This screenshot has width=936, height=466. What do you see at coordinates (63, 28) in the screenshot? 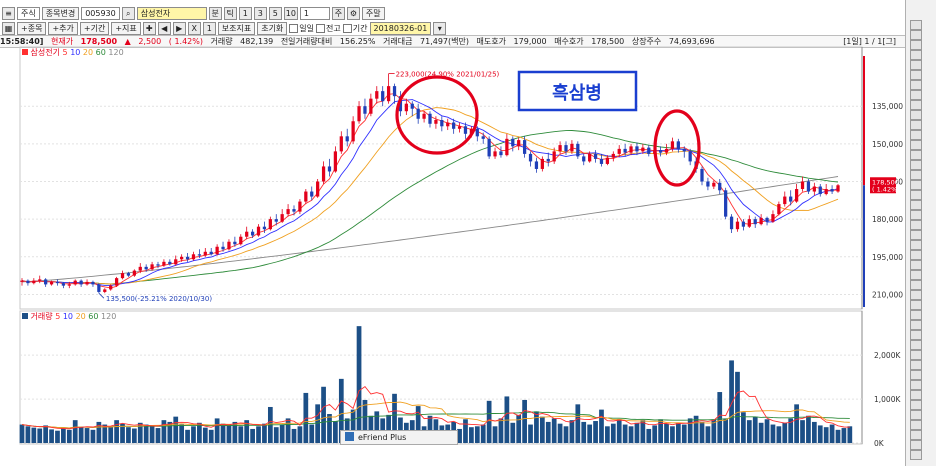
I see `add-series-button: +추가` at bounding box center [63, 28].